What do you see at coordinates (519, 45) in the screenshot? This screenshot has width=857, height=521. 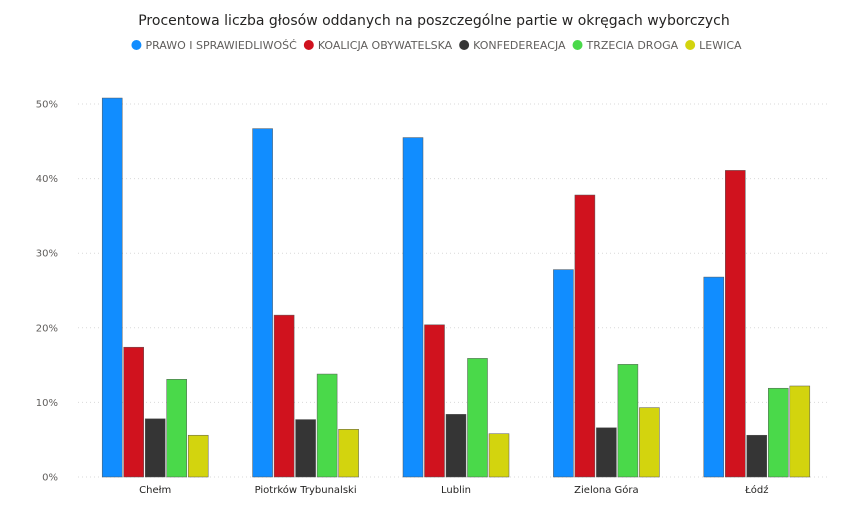 I see `legend-label: KONFEDEREACJA` at bounding box center [519, 45].